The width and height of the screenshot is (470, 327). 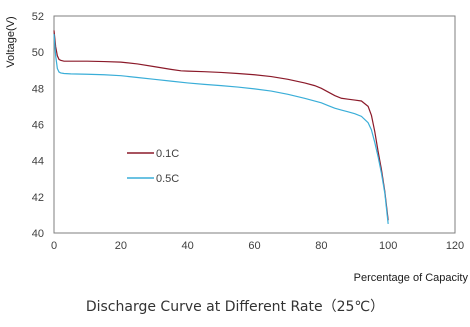 I want to click on x-tick-label: 40, so click(x=188, y=246).